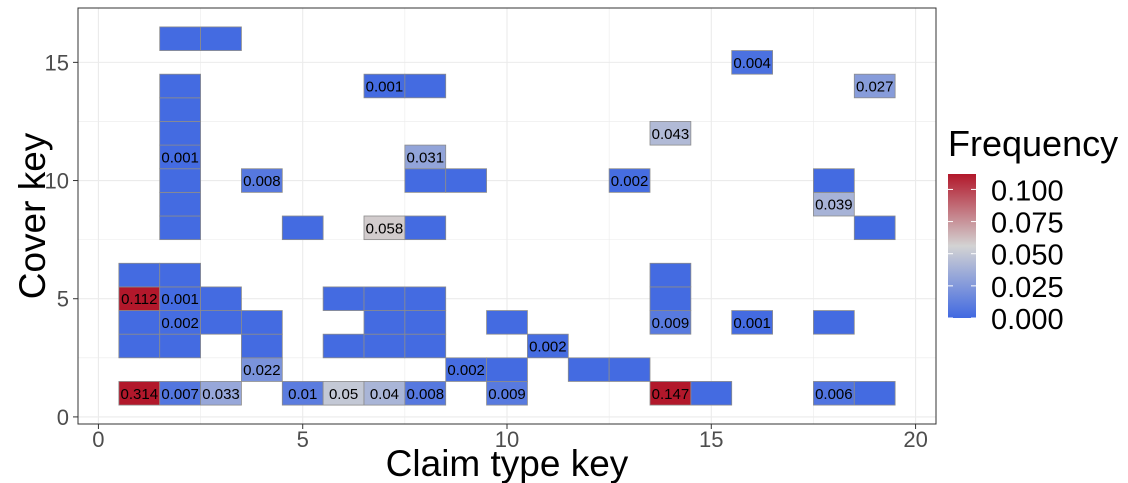  I want to click on cell-value-label: 0.033, so click(221, 394).